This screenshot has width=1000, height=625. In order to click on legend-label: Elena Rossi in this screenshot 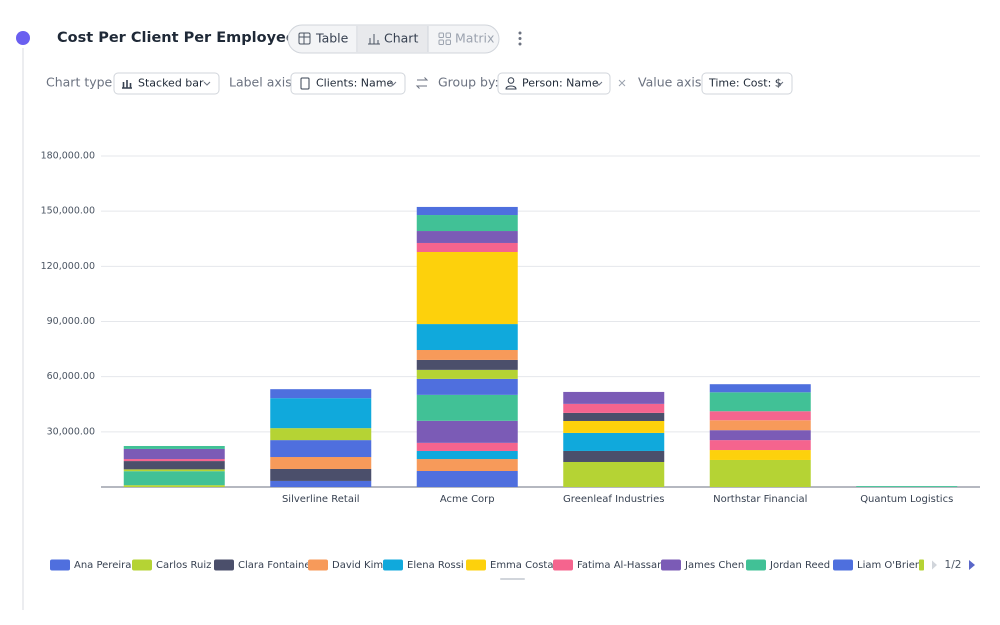, I will do `click(435, 565)`.